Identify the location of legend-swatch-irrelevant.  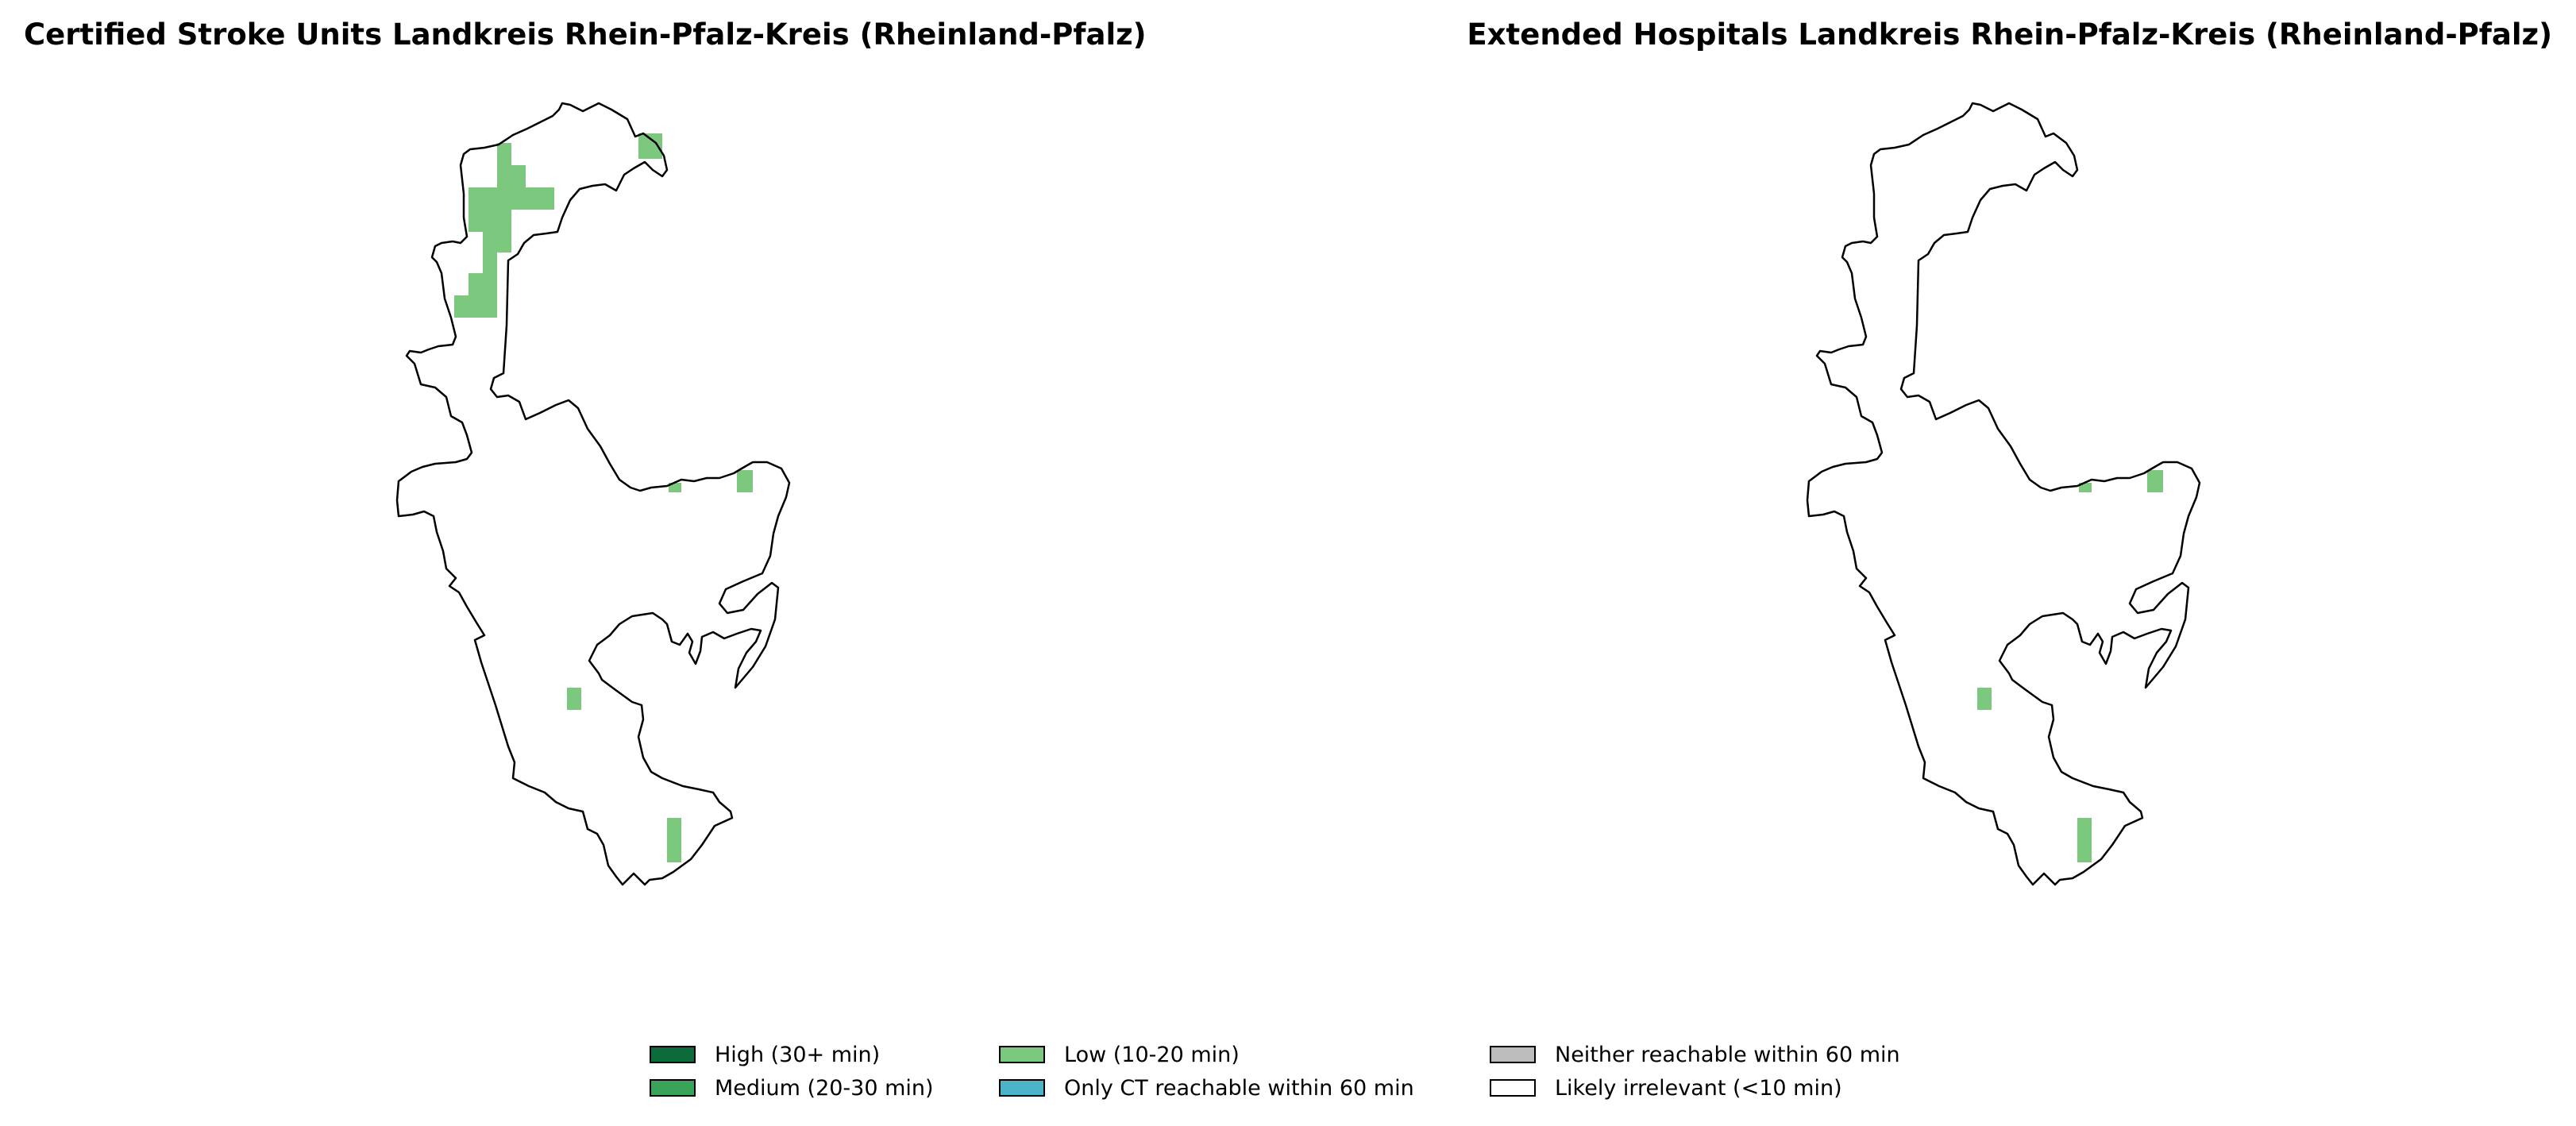
(1513, 1088).